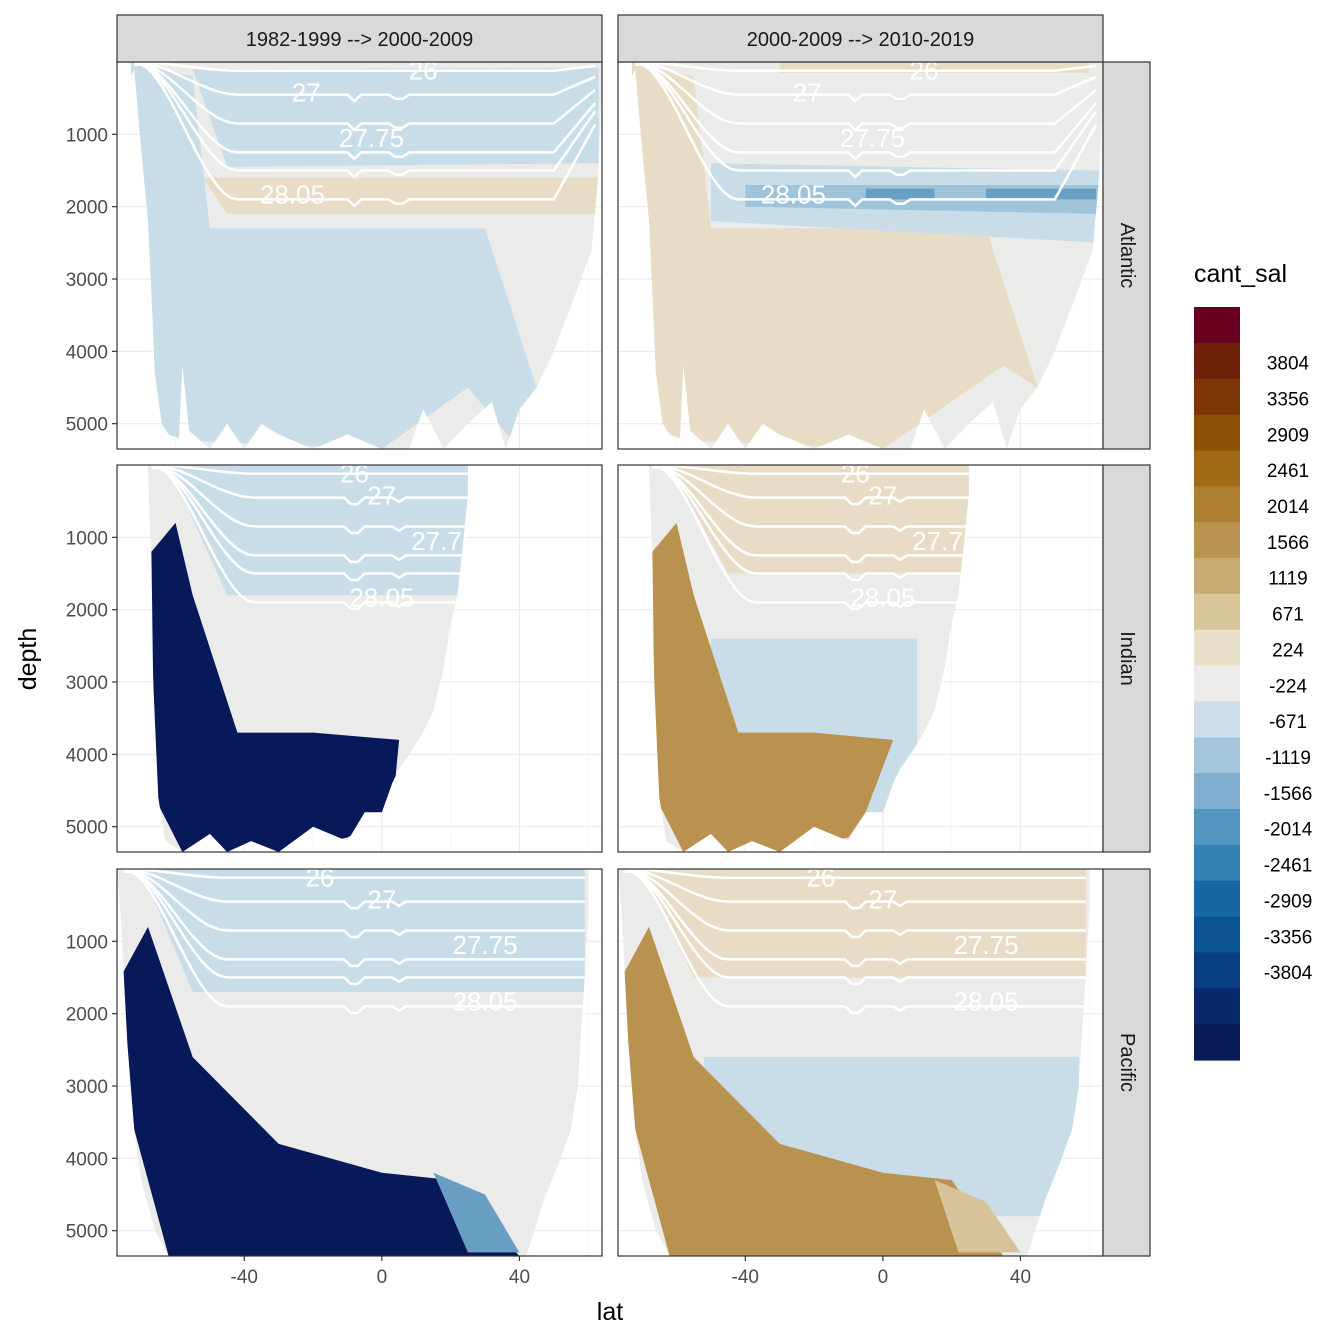  I want to click on legend-label: 3356, so click(1288, 399).